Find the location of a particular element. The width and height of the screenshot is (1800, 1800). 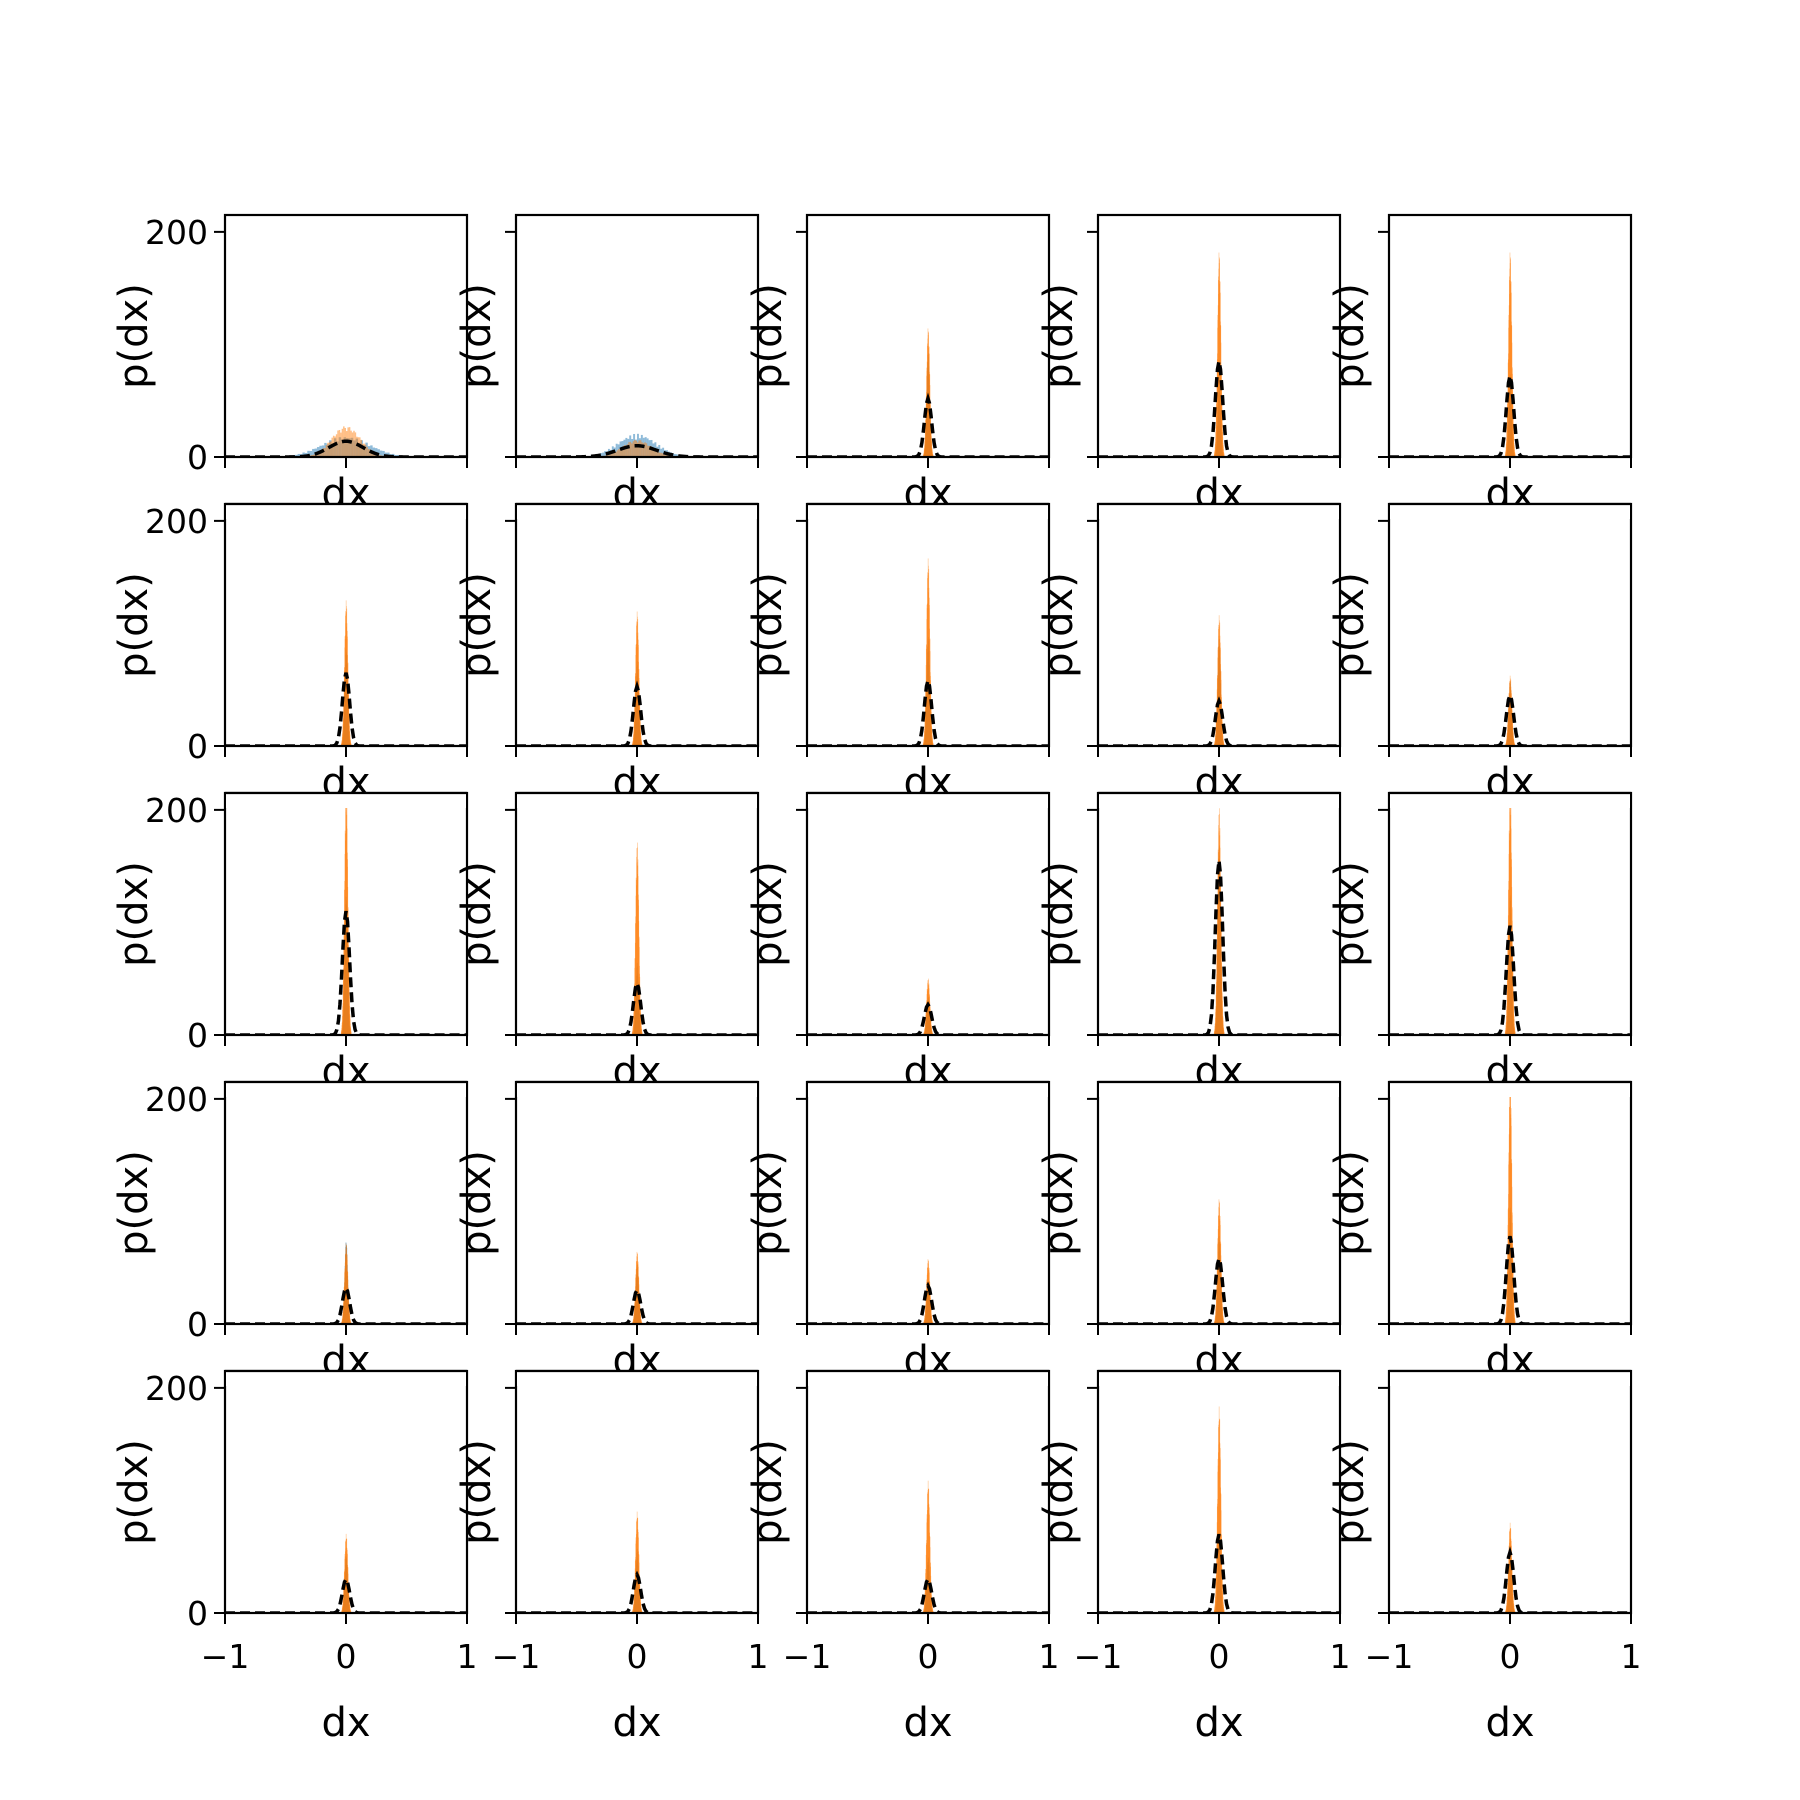

subplot-r3-c1: p(dx)dx is located at coordinates (607, 1232).